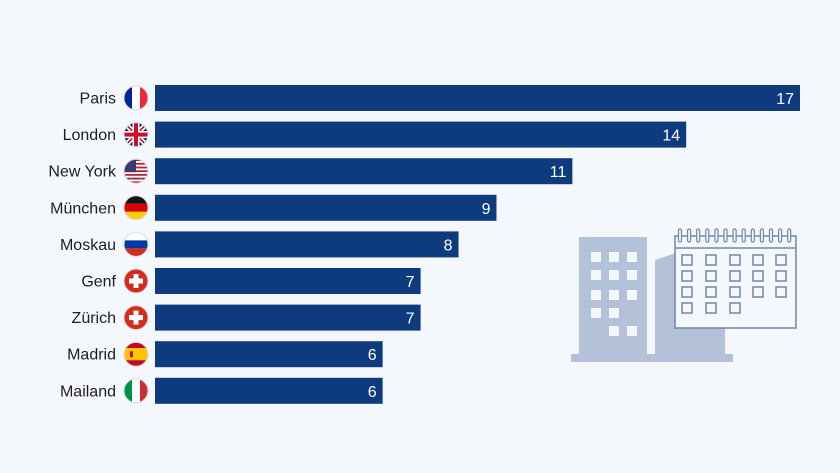 This screenshot has width=840, height=473. I want to click on building-calendar-illustration, so click(684, 295).